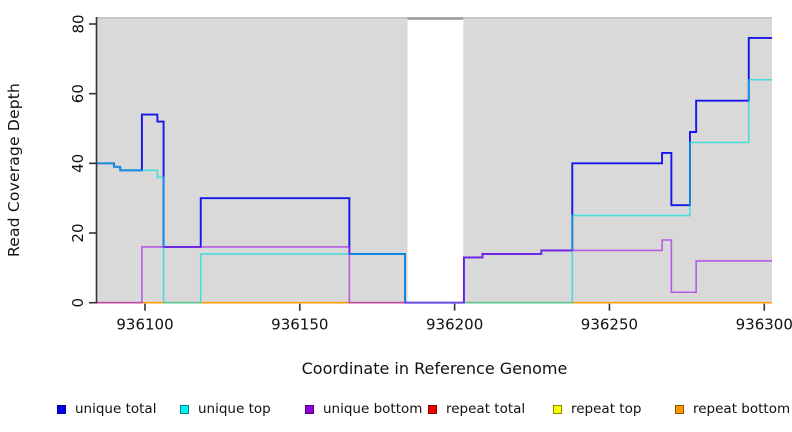 The image size is (792, 432). What do you see at coordinates (434, 368) in the screenshot?
I see `x-axis-label: Coordinate in Reference Genome` at bounding box center [434, 368].